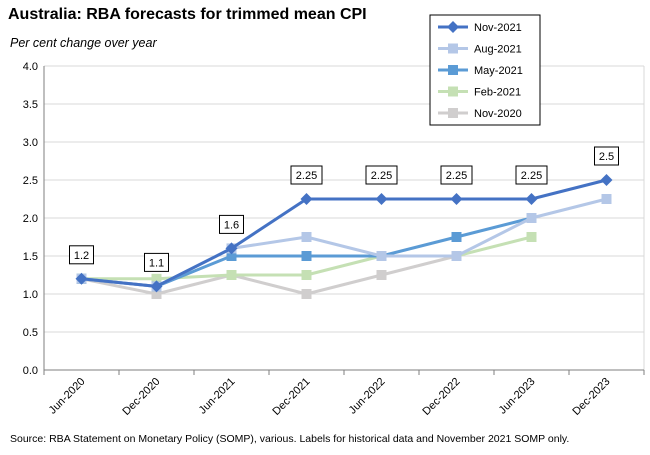 The width and height of the screenshot is (650, 455). Describe the element at coordinates (141, 397) in the screenshot. I see `x-tick-label: Dec-2020` at that location.